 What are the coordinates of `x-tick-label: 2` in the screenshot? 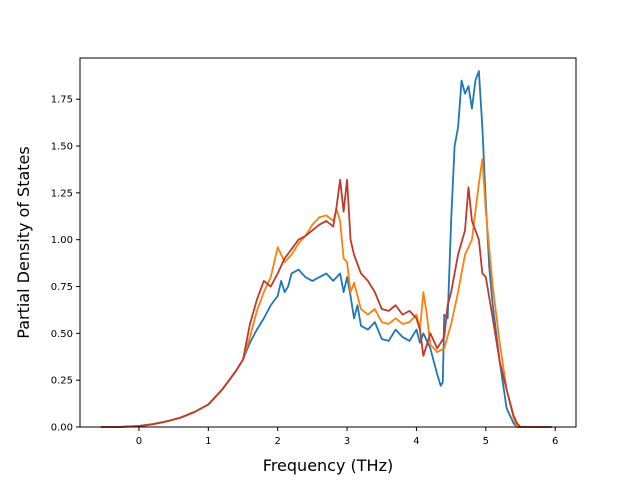 It's located at (278, 441).